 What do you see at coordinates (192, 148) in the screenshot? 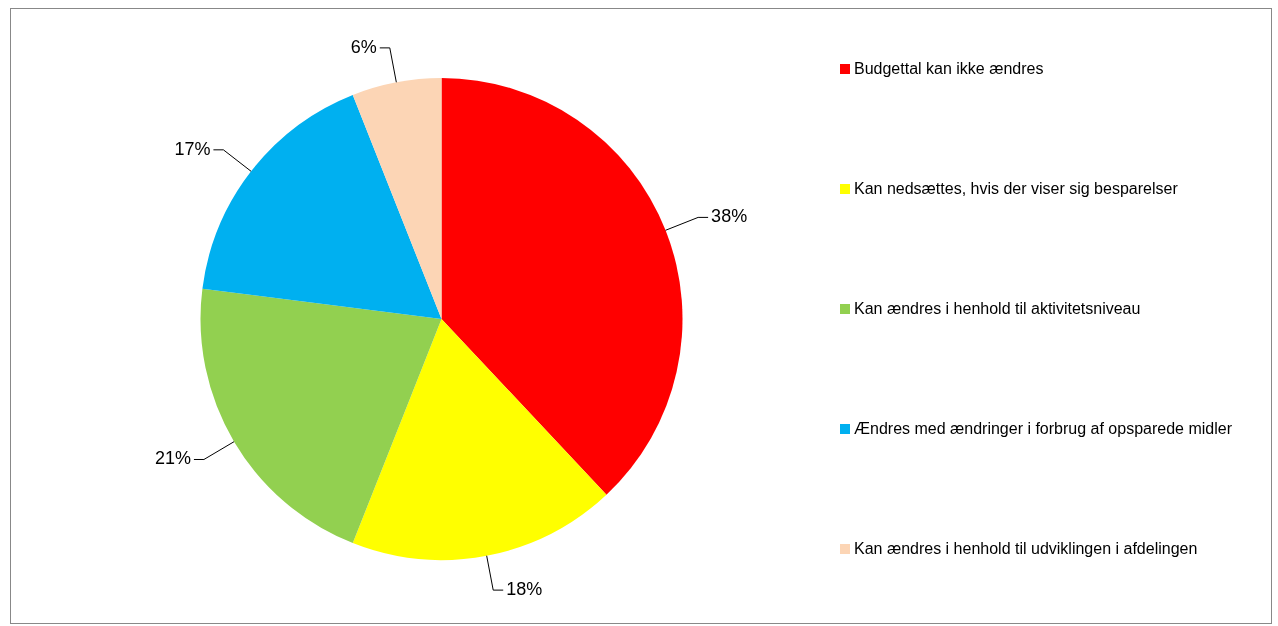
I see `data-label: 17%` at bounding box center [192, 148].